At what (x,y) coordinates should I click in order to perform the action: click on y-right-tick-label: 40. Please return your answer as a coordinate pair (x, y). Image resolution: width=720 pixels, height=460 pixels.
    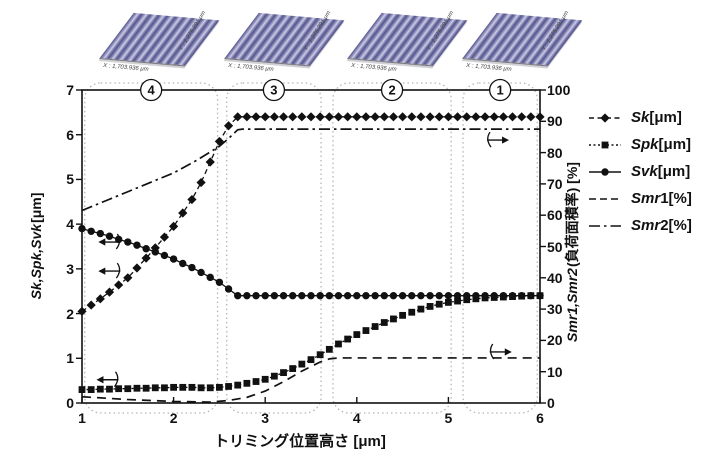
    Looking at the image, I should click on (555, 277).